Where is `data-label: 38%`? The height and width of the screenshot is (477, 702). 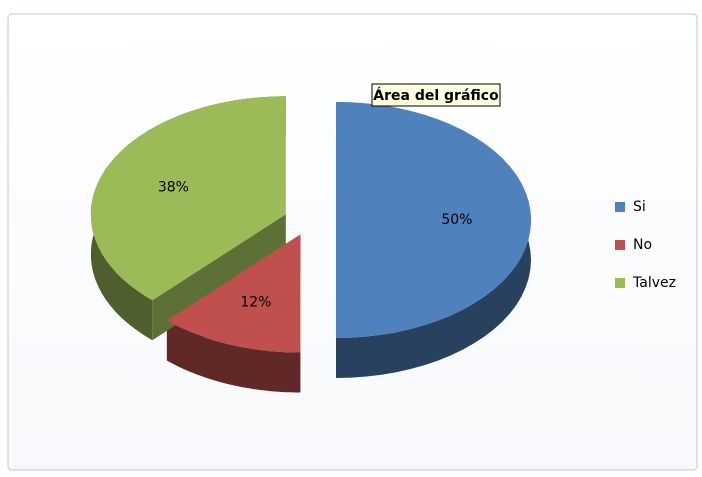
data-label: 38% is located at coordinates (173, 187).